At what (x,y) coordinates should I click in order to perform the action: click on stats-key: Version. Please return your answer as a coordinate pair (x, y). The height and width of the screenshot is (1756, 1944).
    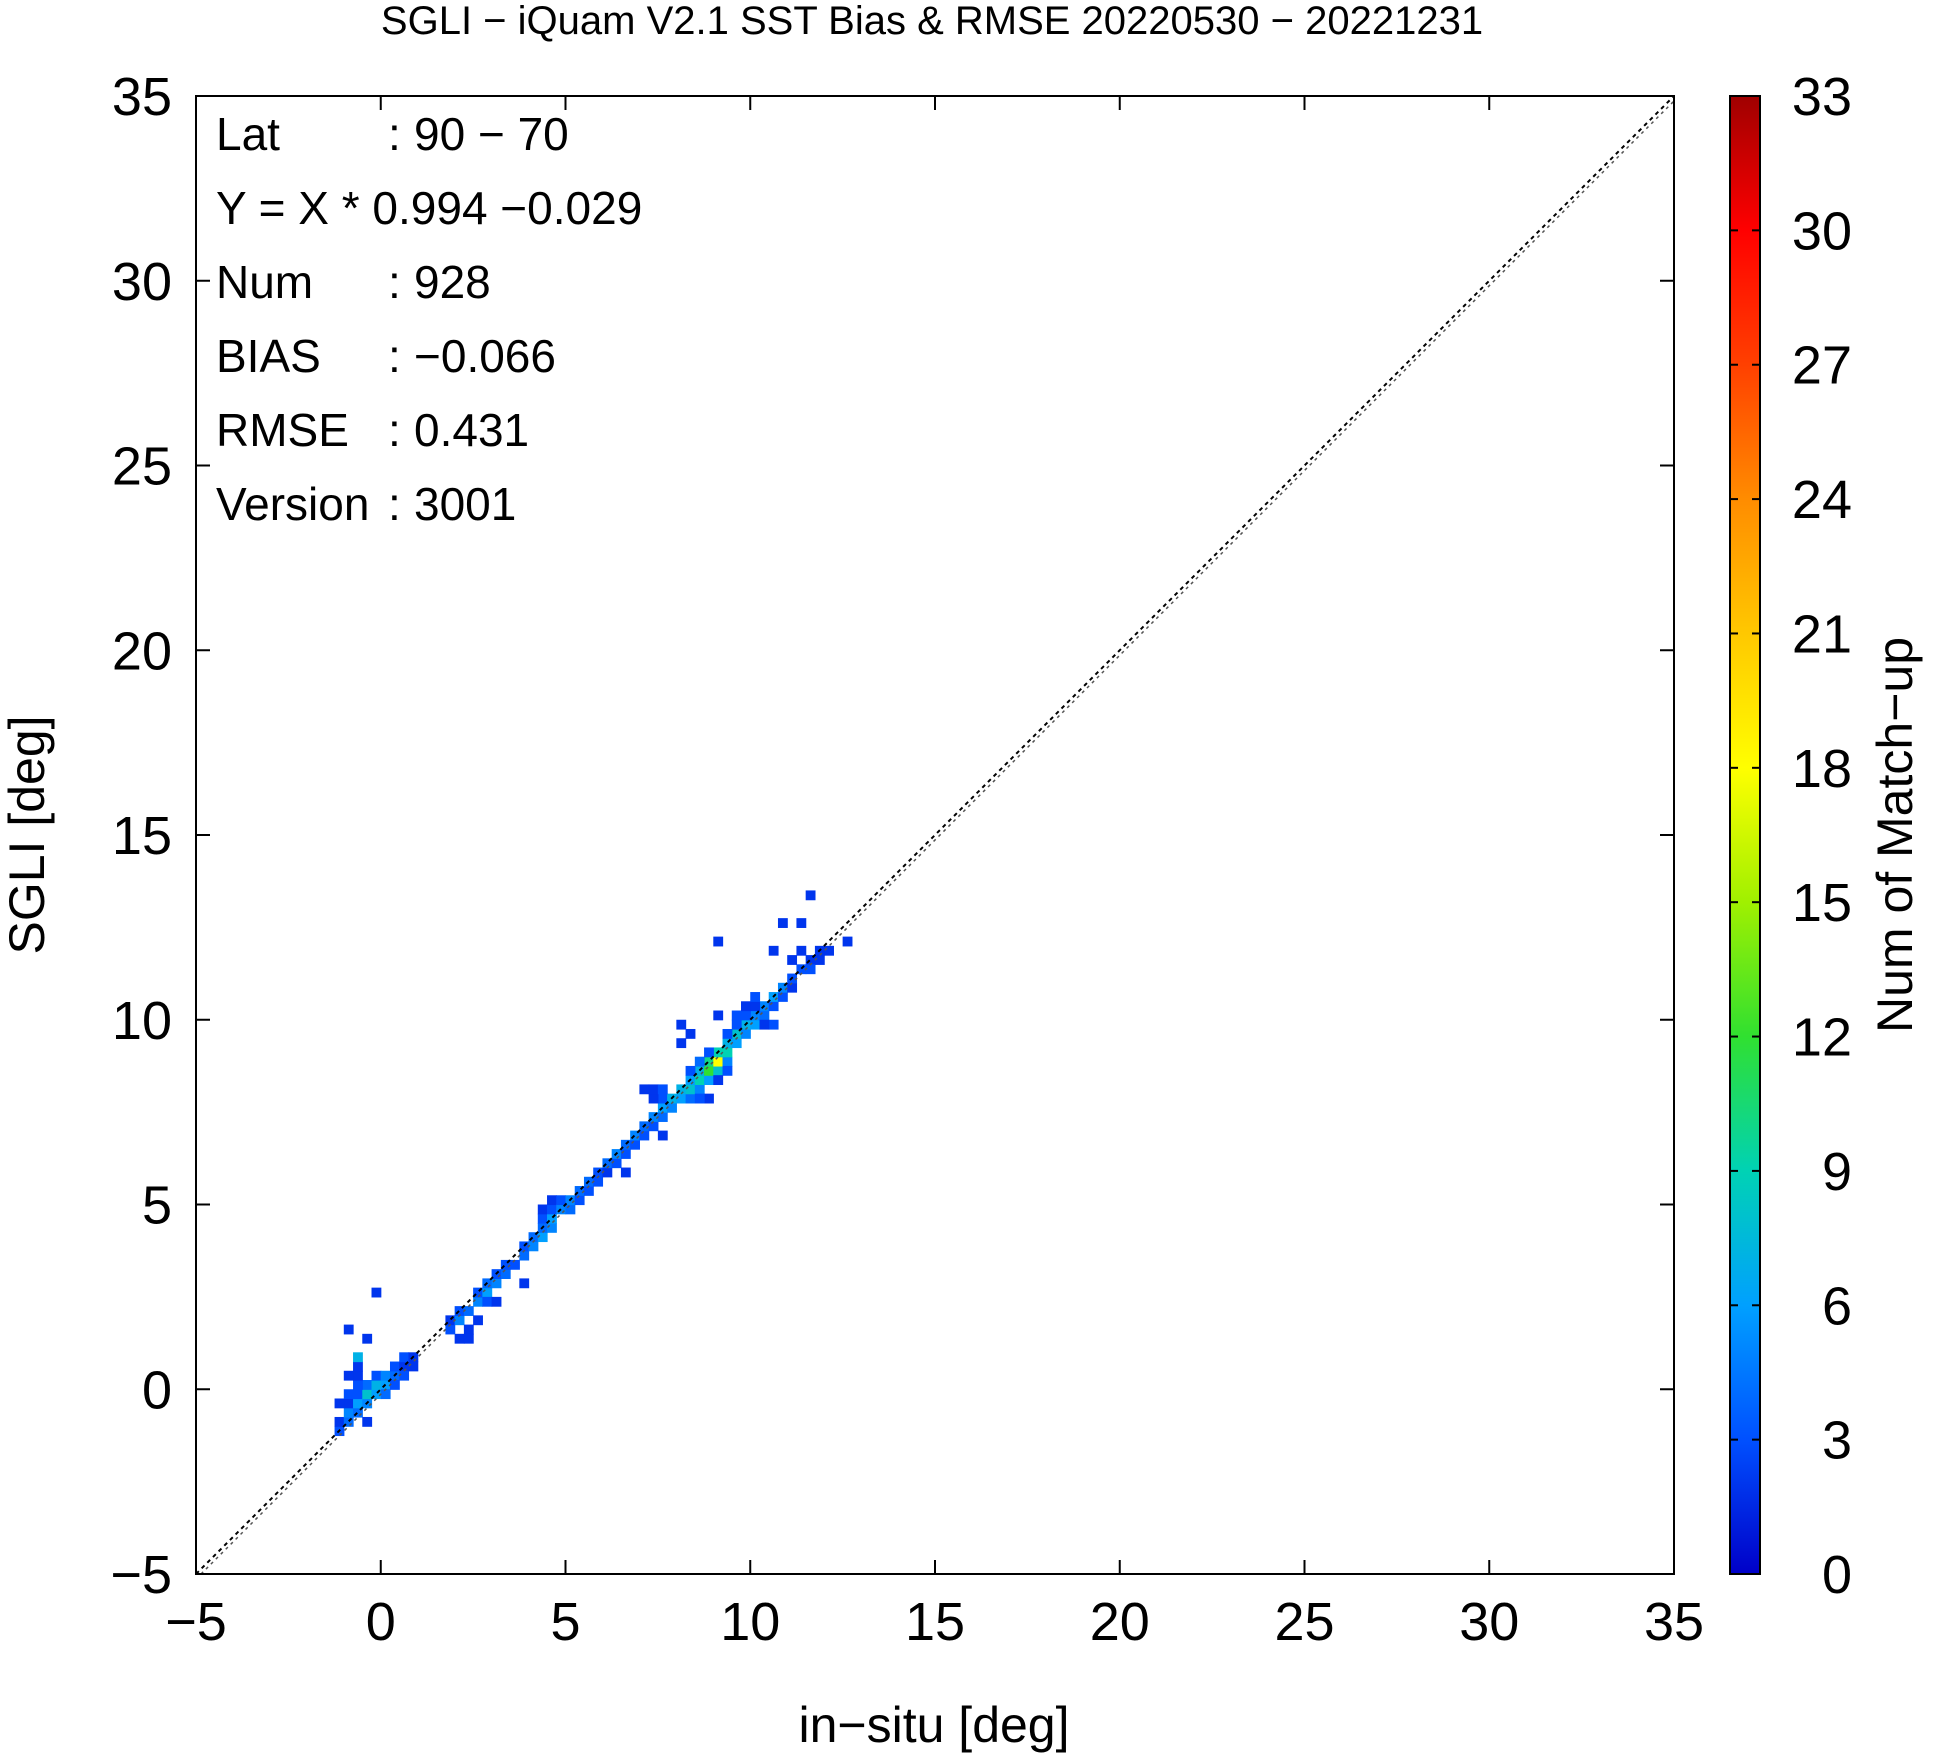
    Looking at the image, I should click on (292, 504).